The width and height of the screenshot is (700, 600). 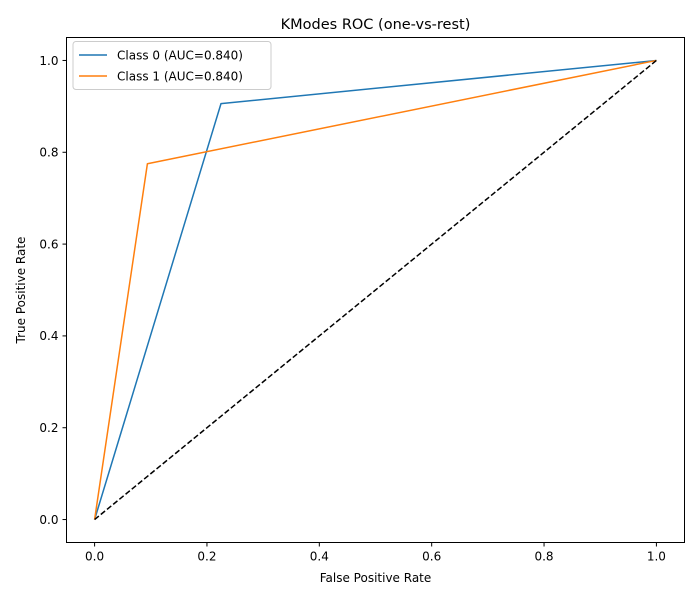 What do you see at coordinates (376, 578) in the screenshot?
I see `x-axis-label: False Positive Rate` at bounding box center [376, 578].